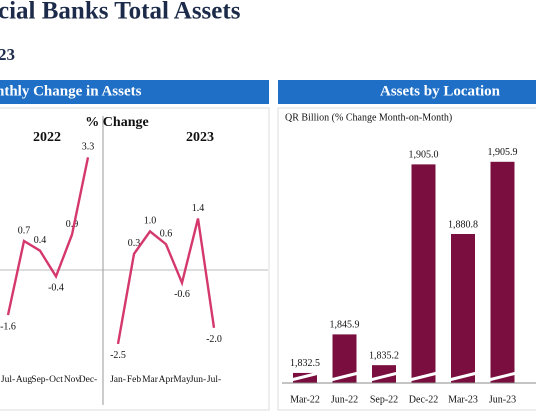 The image size is (536, 411). I want to click on group-label: 2023, so click(200, 137).